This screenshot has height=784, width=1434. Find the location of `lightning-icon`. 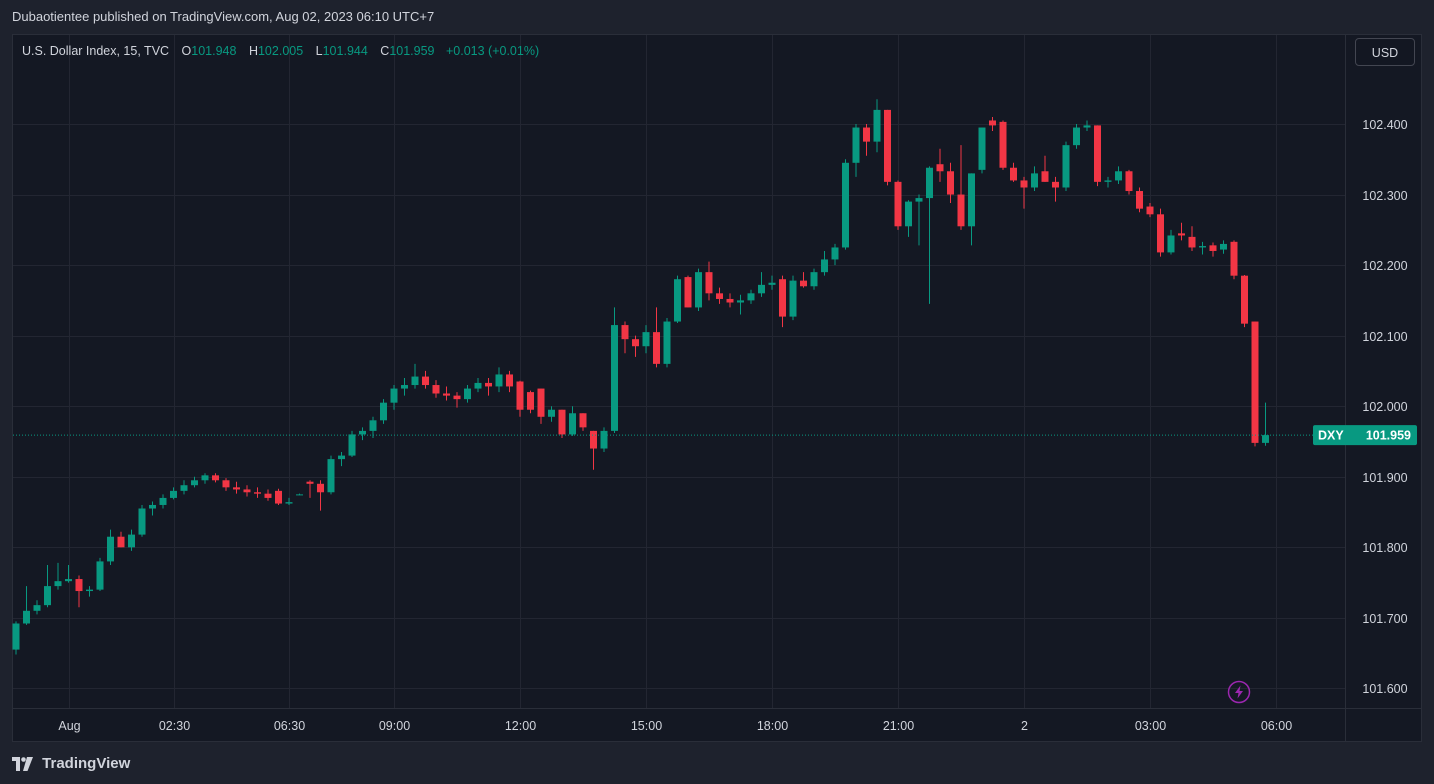

lightning-icon is located at coordinates (1239, 692).